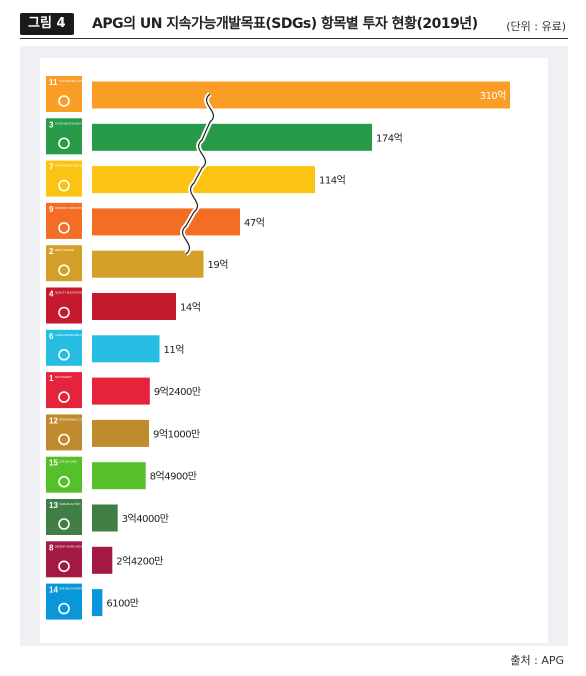 The width and height of the screenshot is (586, 676). I want to click on sdg-goal-label: NO POVERTY, so click(63, 377).